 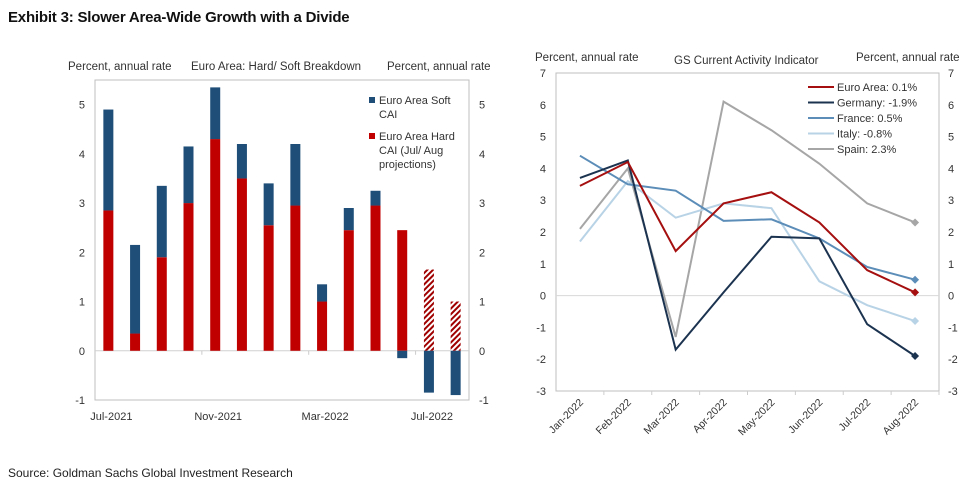 I want to click on bar-soft-May-2022, so click(x=375, y=198).